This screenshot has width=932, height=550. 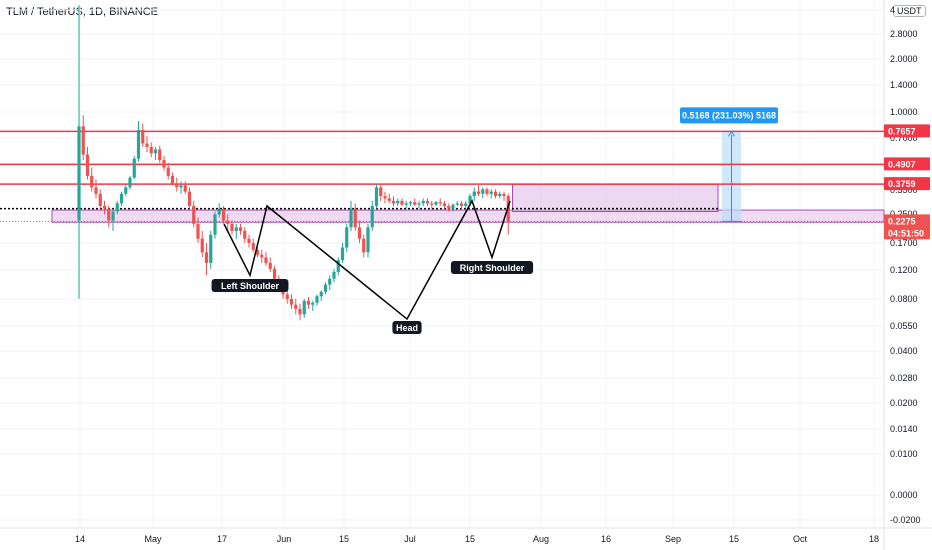 What do you see at coordinates (904, 495) in the screenshot?
I see `price-axis-label: 0.0000` at bounding box center [904, 495].